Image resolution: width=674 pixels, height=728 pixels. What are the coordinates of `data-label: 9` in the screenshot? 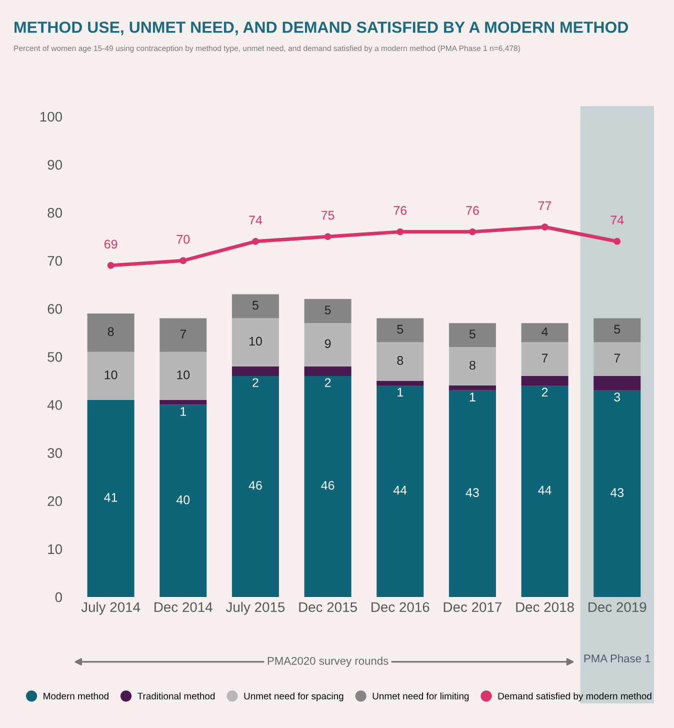 It's located at (327, 343).